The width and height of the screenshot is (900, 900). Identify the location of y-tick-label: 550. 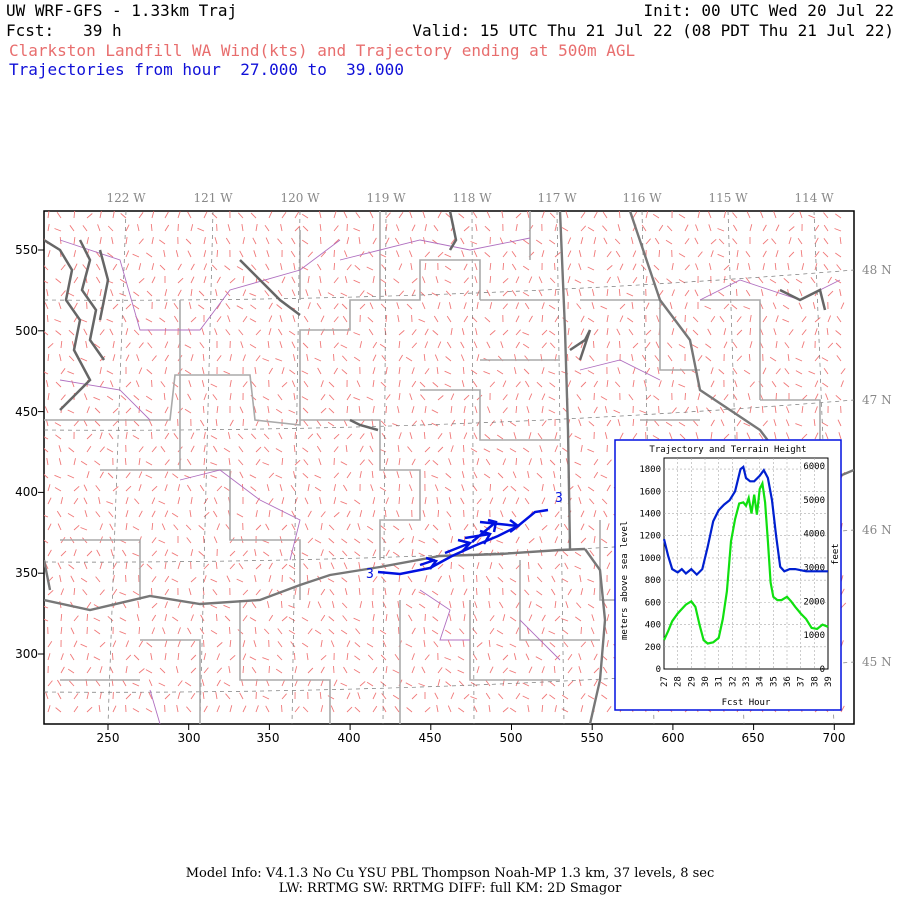
(26, 250).